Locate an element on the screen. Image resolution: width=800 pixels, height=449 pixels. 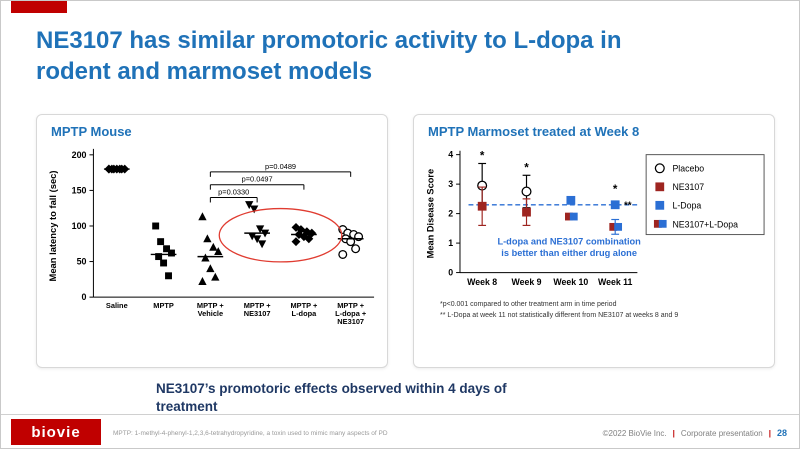
mouse-ytick: 150 is located at coordinates (79, 190).